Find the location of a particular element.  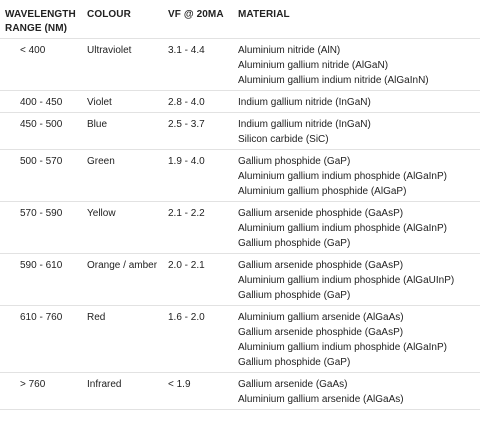

cell-range: 570 - 590 is located at coordinates (41, 213).